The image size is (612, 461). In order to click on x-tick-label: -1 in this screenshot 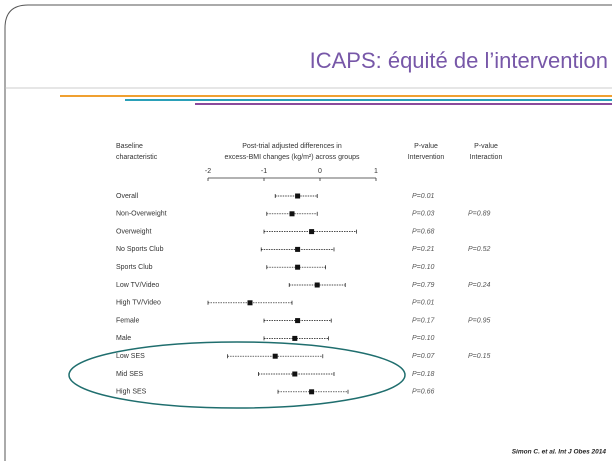, I will do `click(264, 171)`.